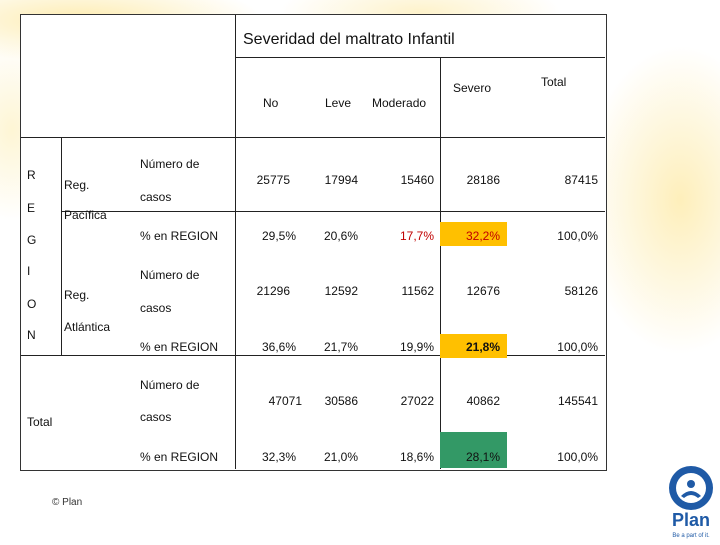 This screenshot has width=720, height=545. Describe the element at coordinates (417, 401) in the screenshot. I see `cell-count-moderado: 27022` at that location.